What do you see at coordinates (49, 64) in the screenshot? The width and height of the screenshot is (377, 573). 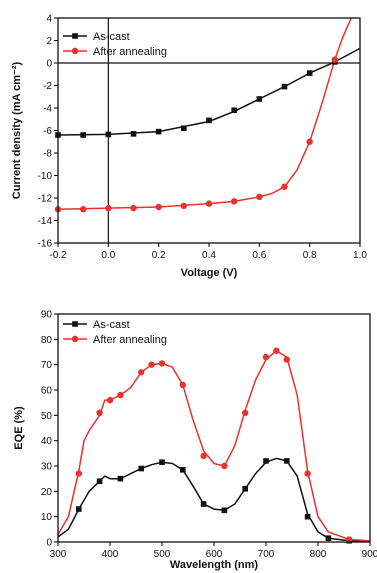 I see `chart-1-y-tick-label-9: 0` at bounding box center [49, 64].